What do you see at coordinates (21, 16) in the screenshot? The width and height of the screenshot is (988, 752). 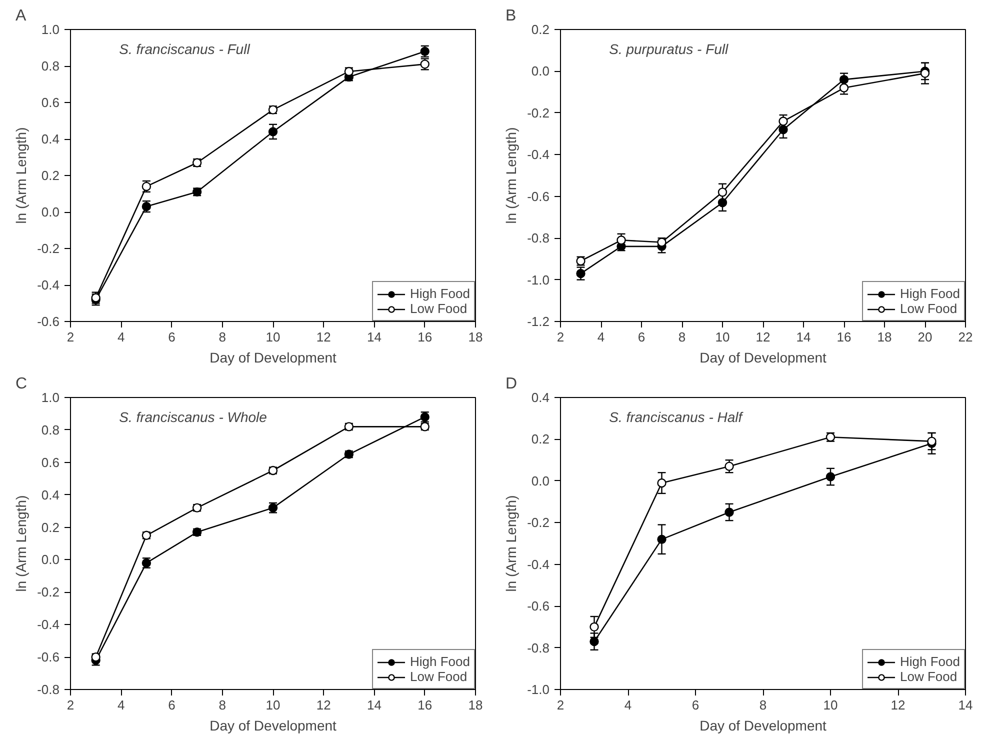 I see `chart-title: A` at bounding box center [21, 16].